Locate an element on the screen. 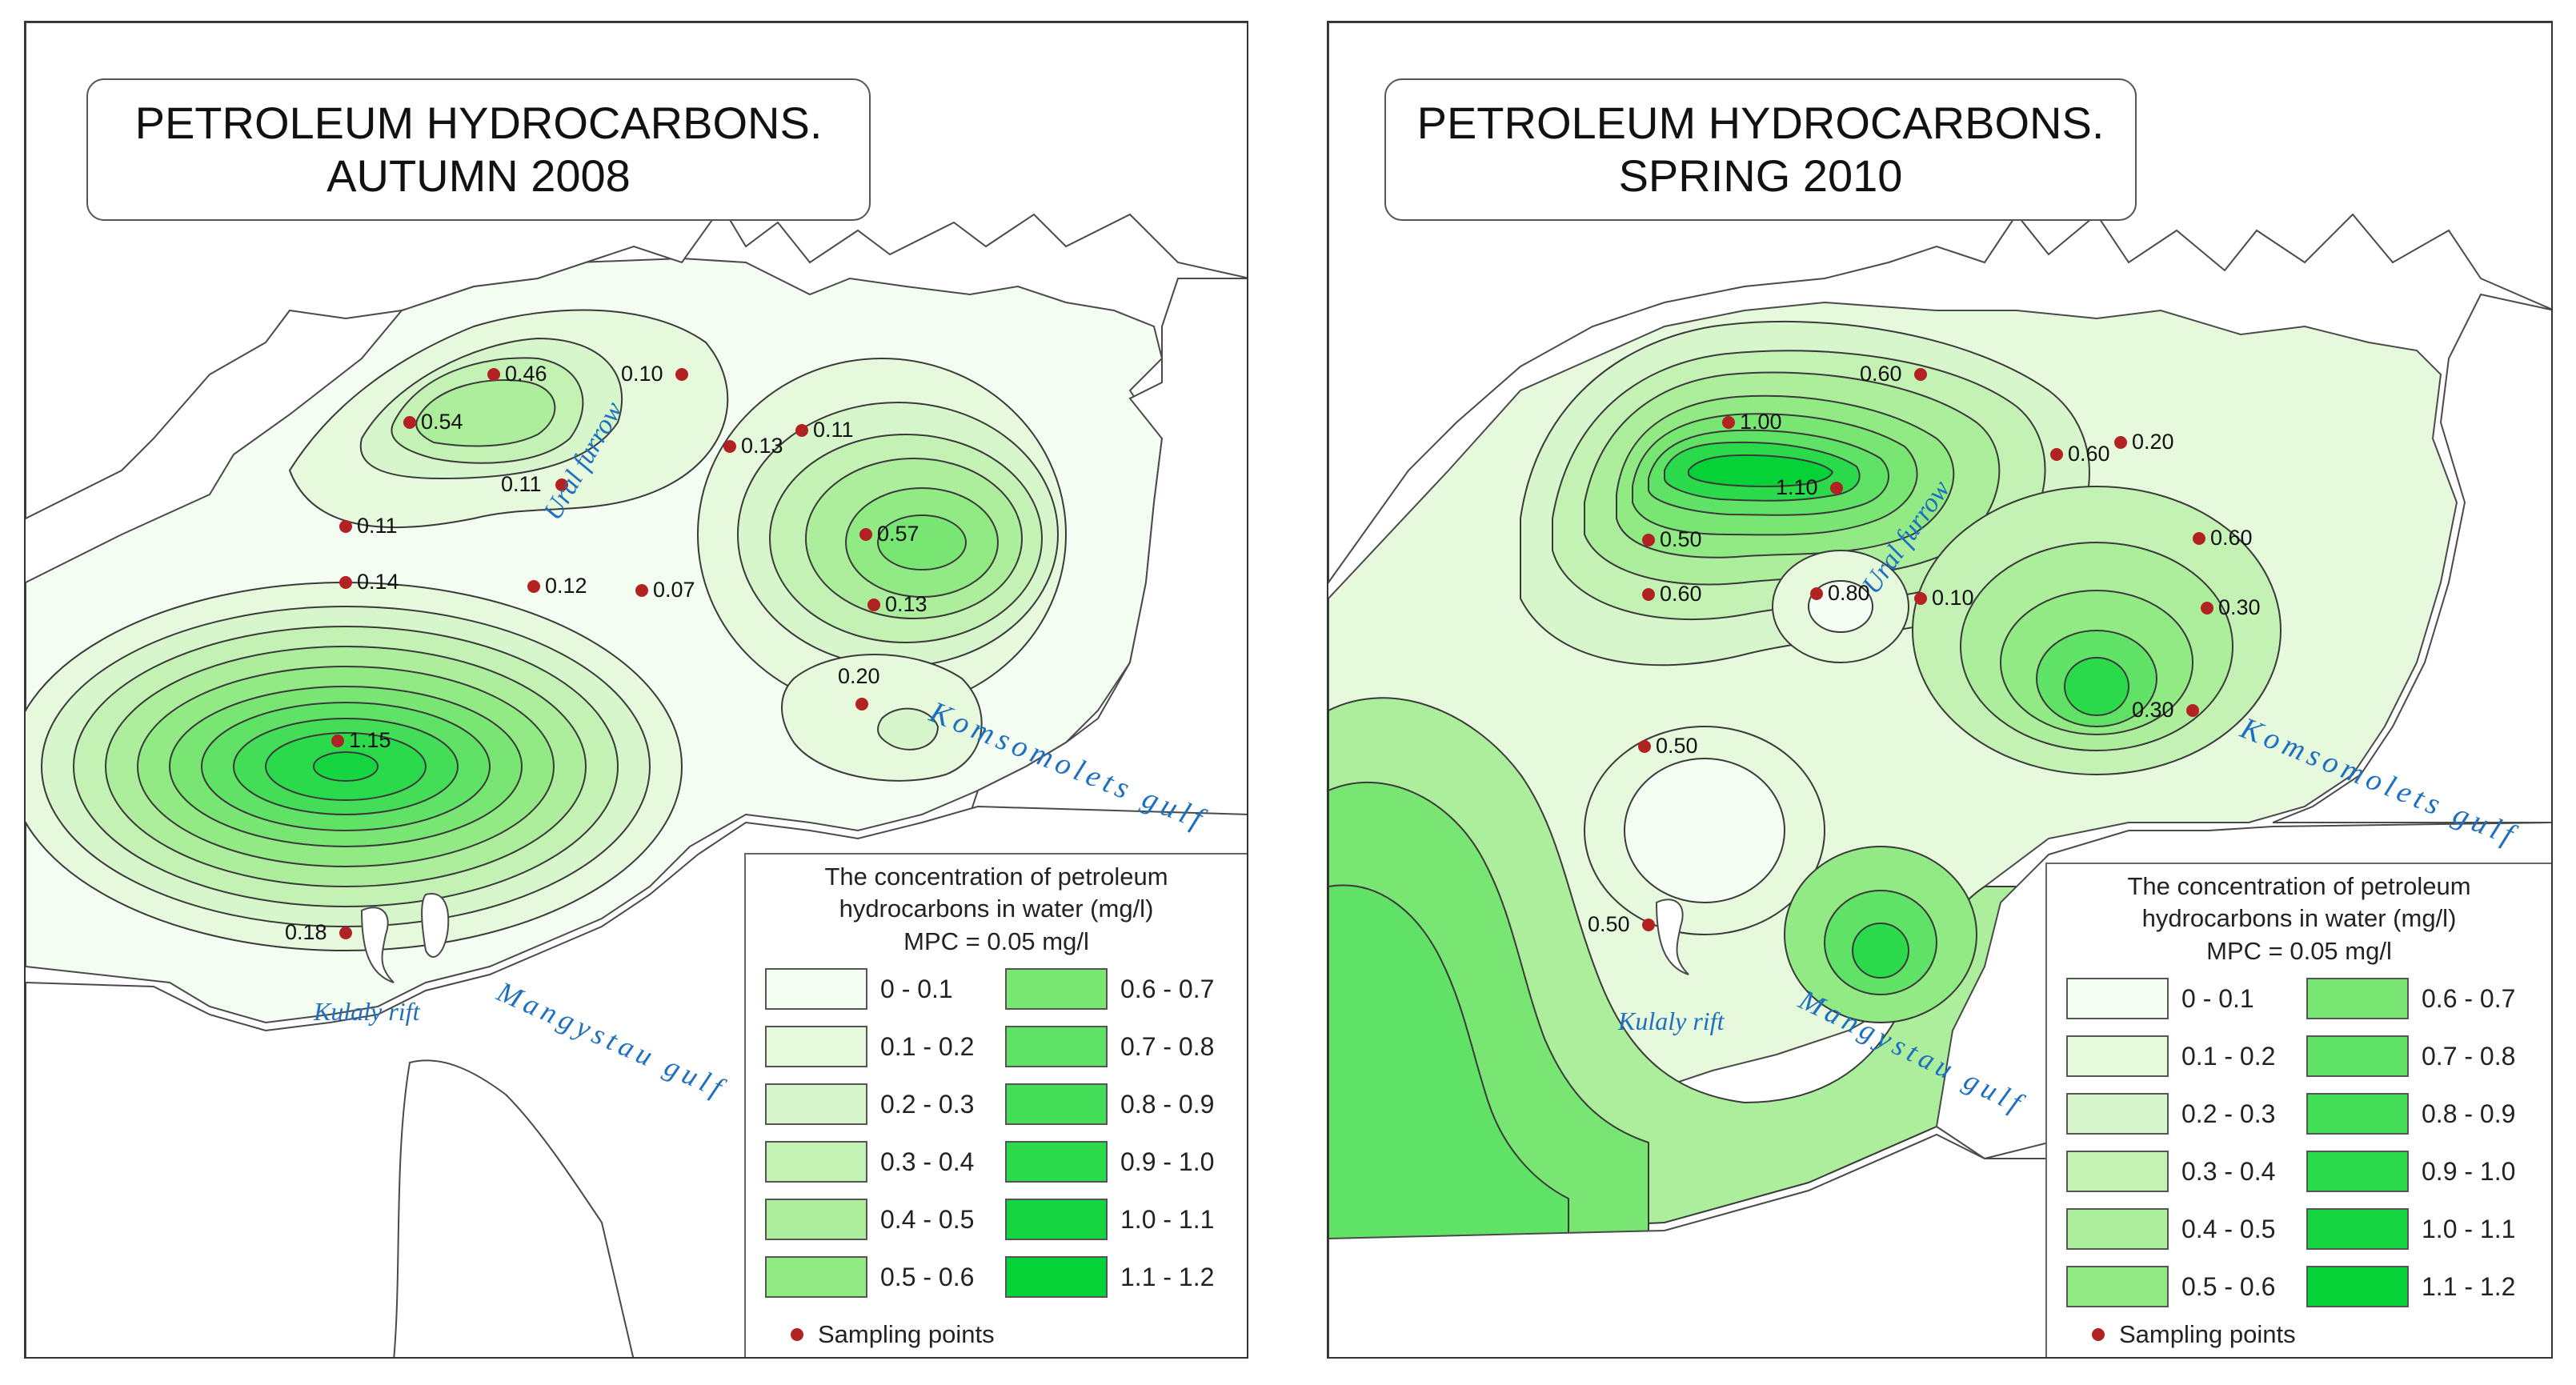 Image resolution: width=2576 pixels, height=1385 pixels. legend-heading-line2: hydrocarbons in water (mg/l) is located at coordinates (996, 909).